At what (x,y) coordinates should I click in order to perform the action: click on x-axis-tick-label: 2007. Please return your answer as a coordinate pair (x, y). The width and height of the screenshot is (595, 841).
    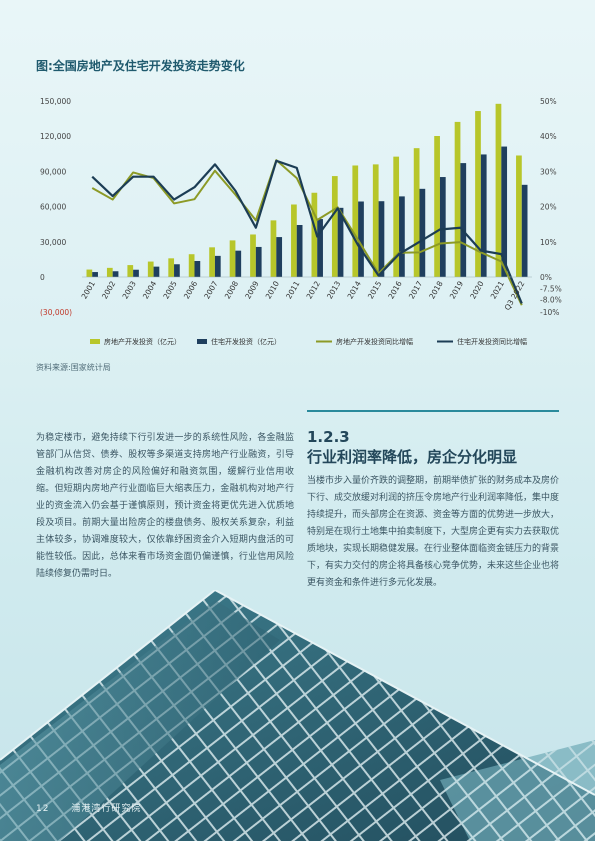
    Looking at the image, I should click on (210, 289).